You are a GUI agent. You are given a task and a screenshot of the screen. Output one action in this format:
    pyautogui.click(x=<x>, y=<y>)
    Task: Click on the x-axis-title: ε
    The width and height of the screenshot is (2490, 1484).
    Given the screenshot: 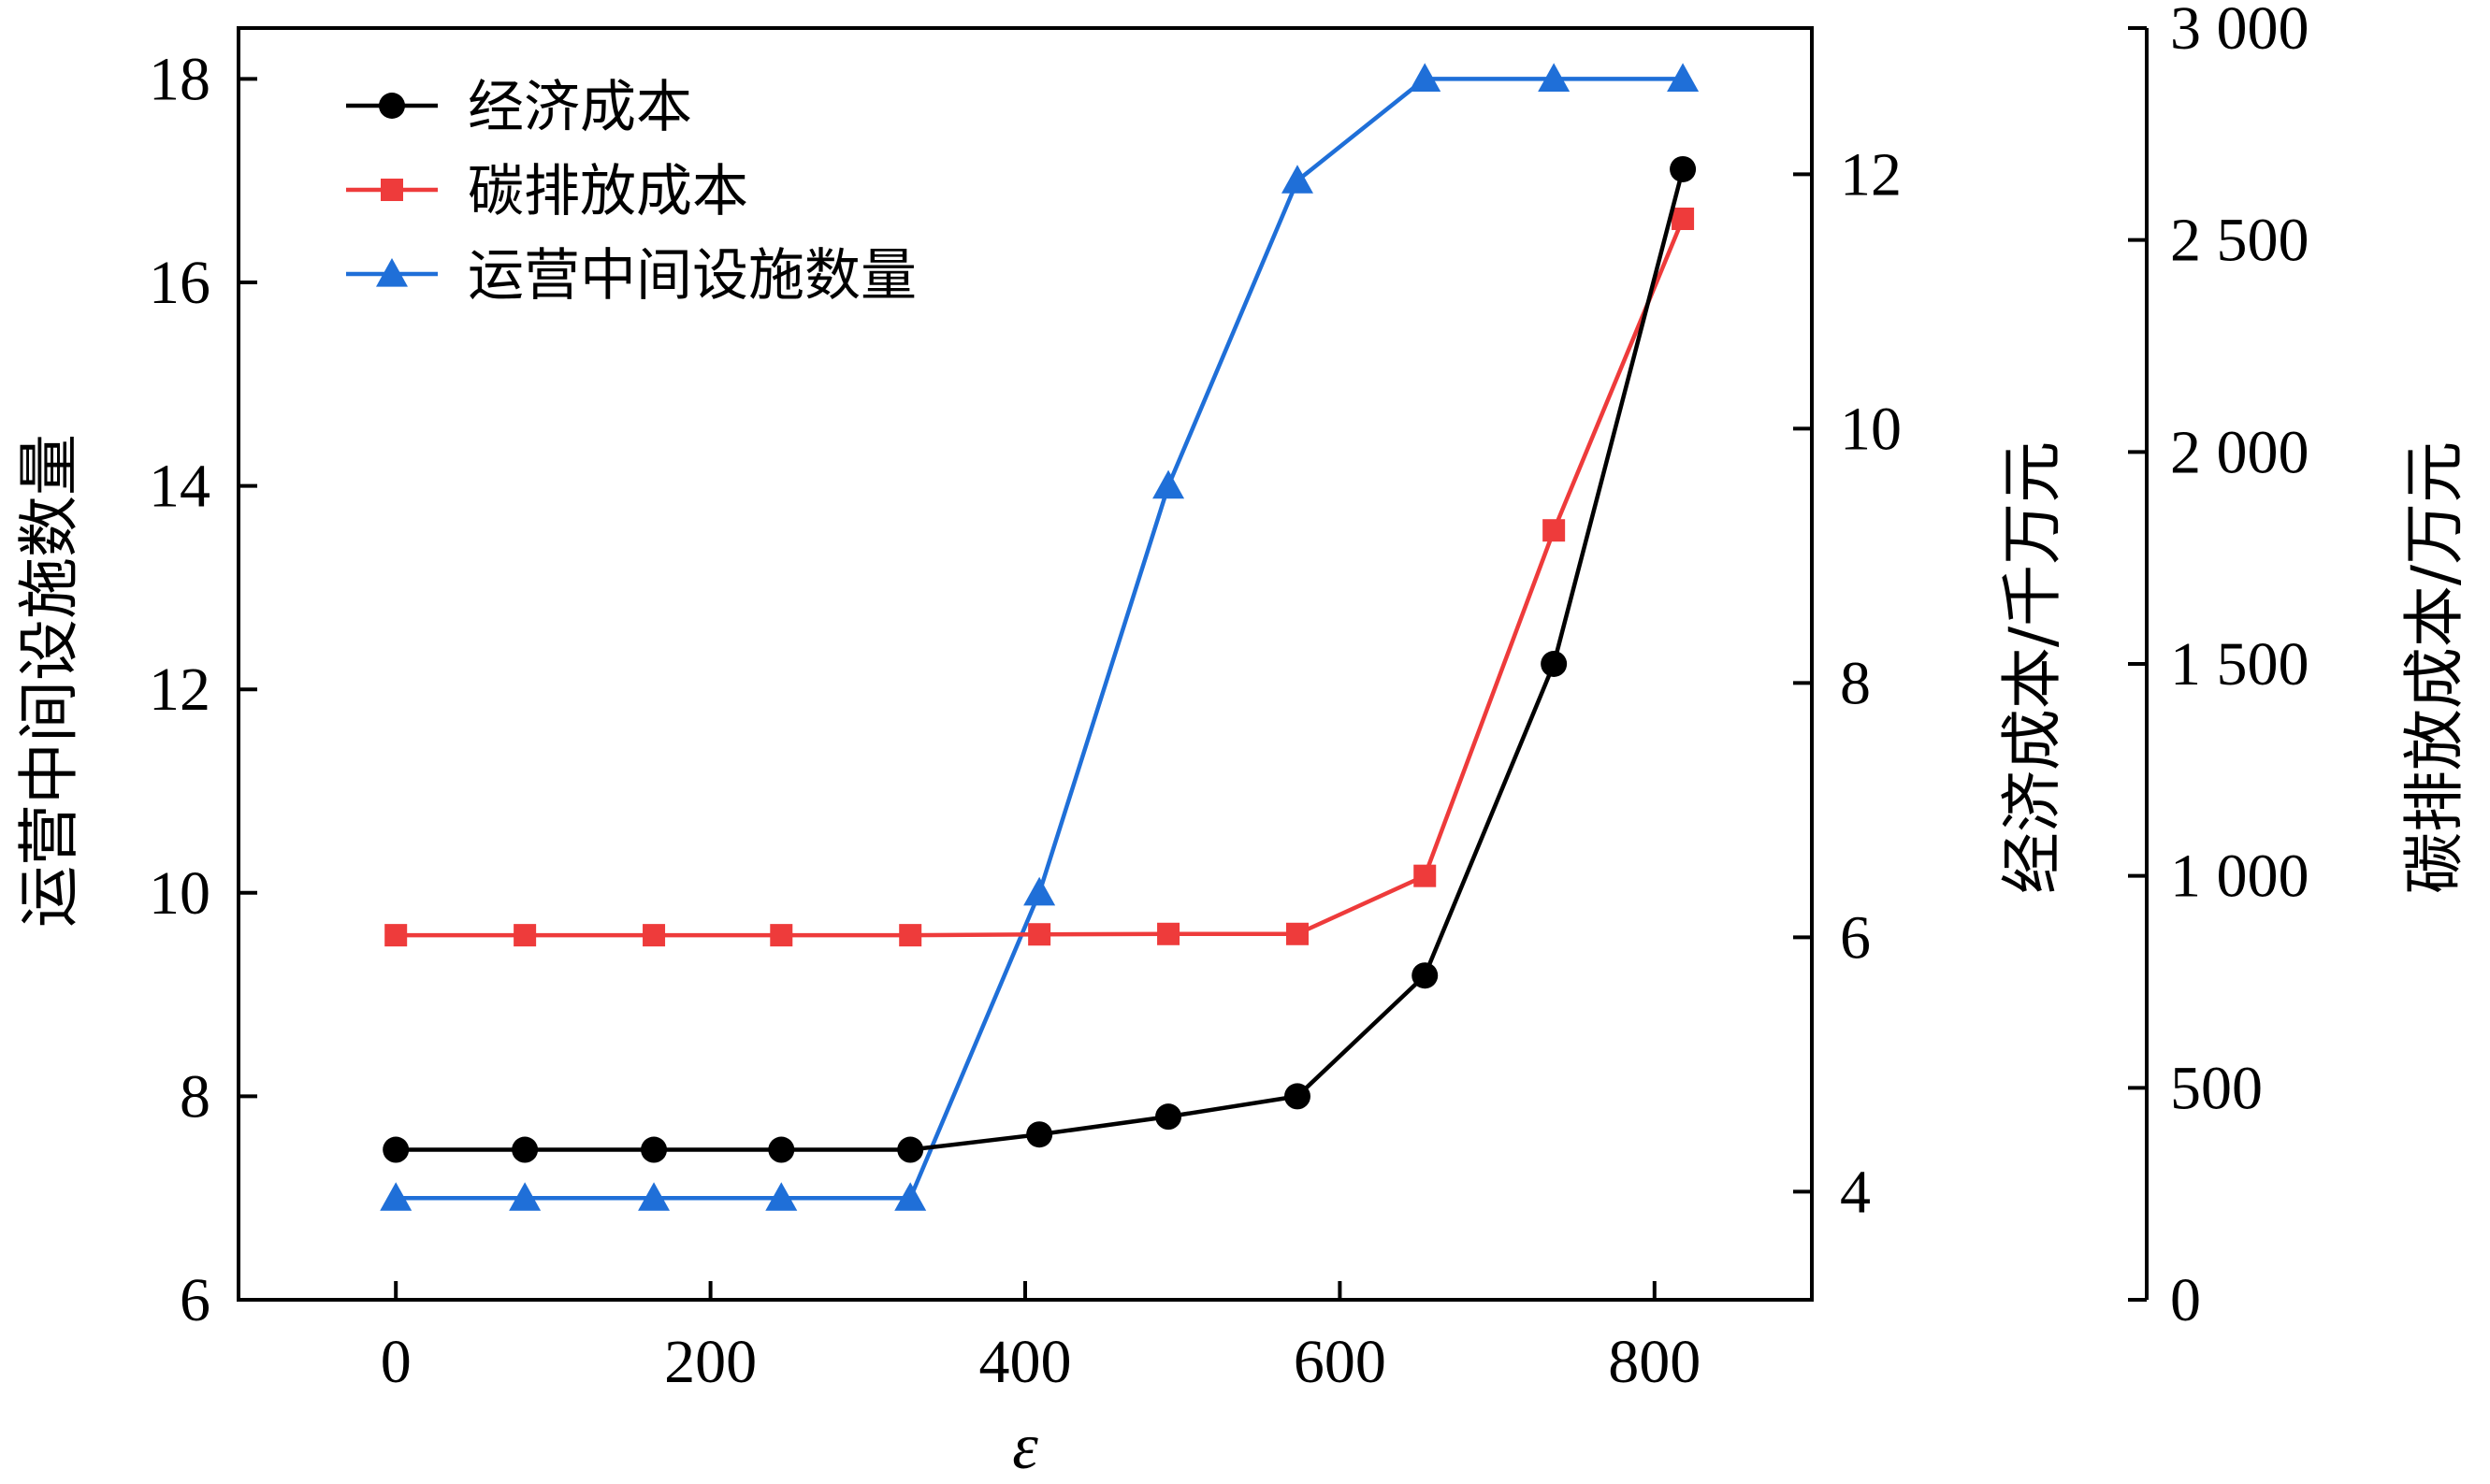 What is the action you would take?
    pyautogui.click(x=1025, y=1447)
    